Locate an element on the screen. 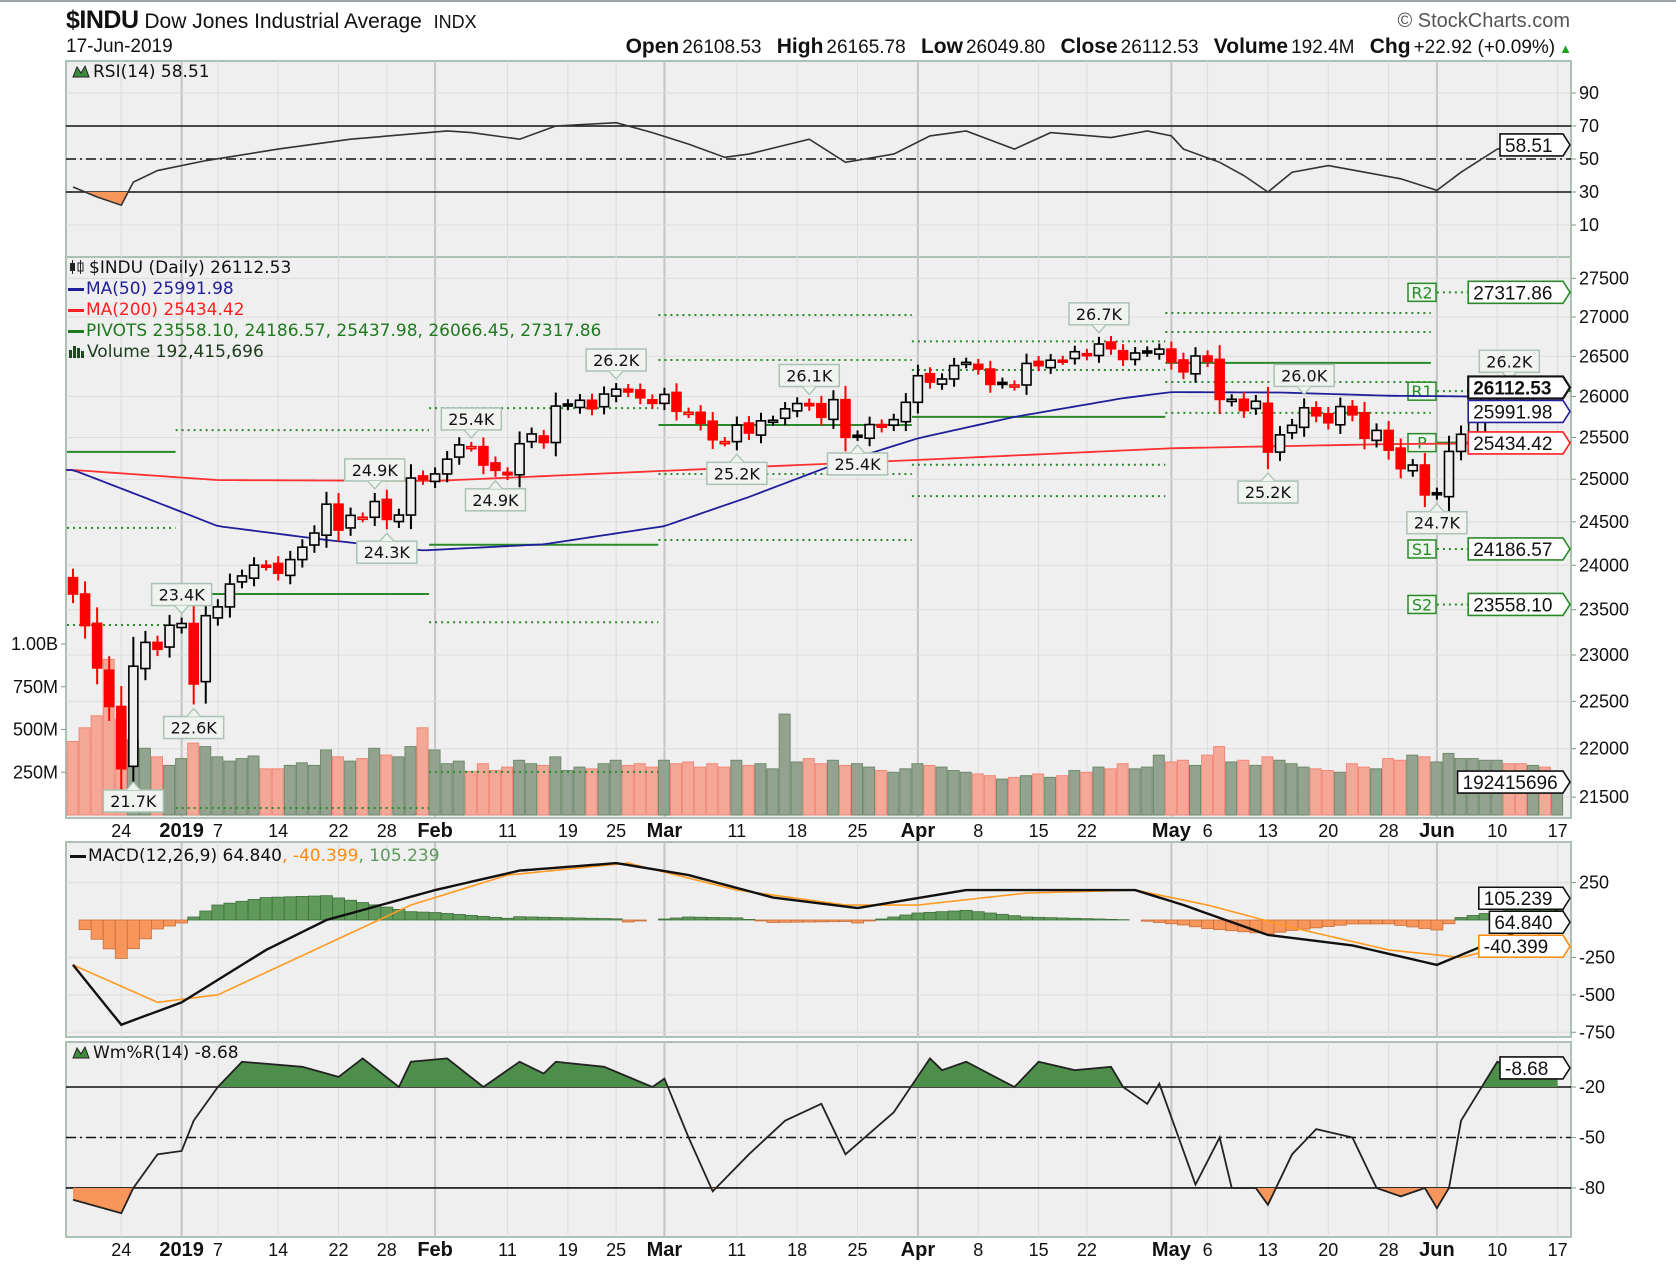  r2-value-tag: 27317.86 is located at coordinates (1519, 292).